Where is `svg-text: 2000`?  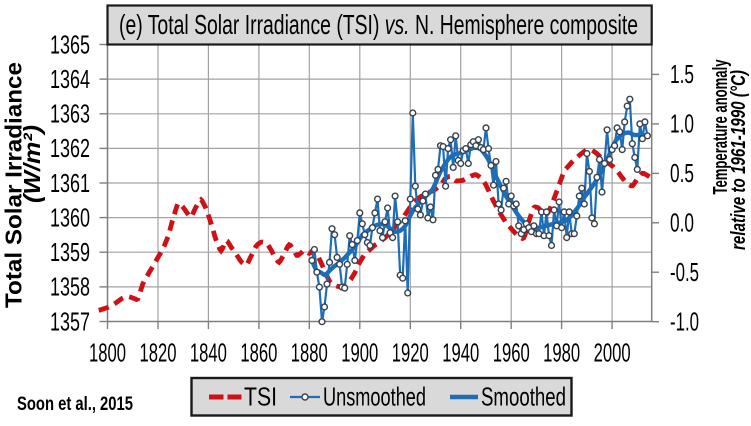
svg-text: 2000 is located at coordinates (612, 353).